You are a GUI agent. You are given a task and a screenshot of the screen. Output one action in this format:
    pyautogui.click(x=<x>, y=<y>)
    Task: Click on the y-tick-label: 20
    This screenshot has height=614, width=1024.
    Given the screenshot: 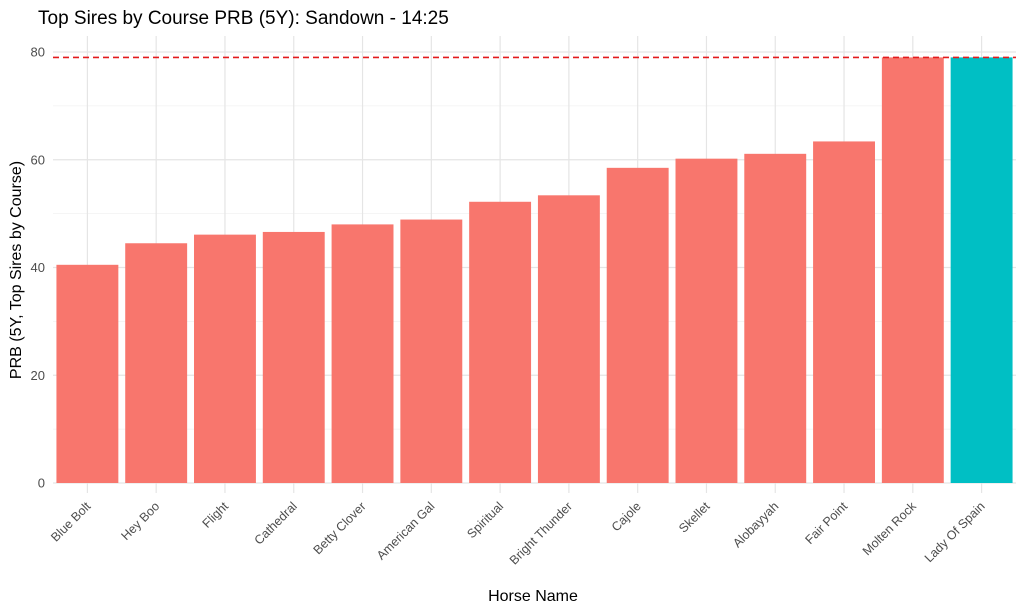 What is the action you would take?
    pyautogui.click(x=38, y=375)
    